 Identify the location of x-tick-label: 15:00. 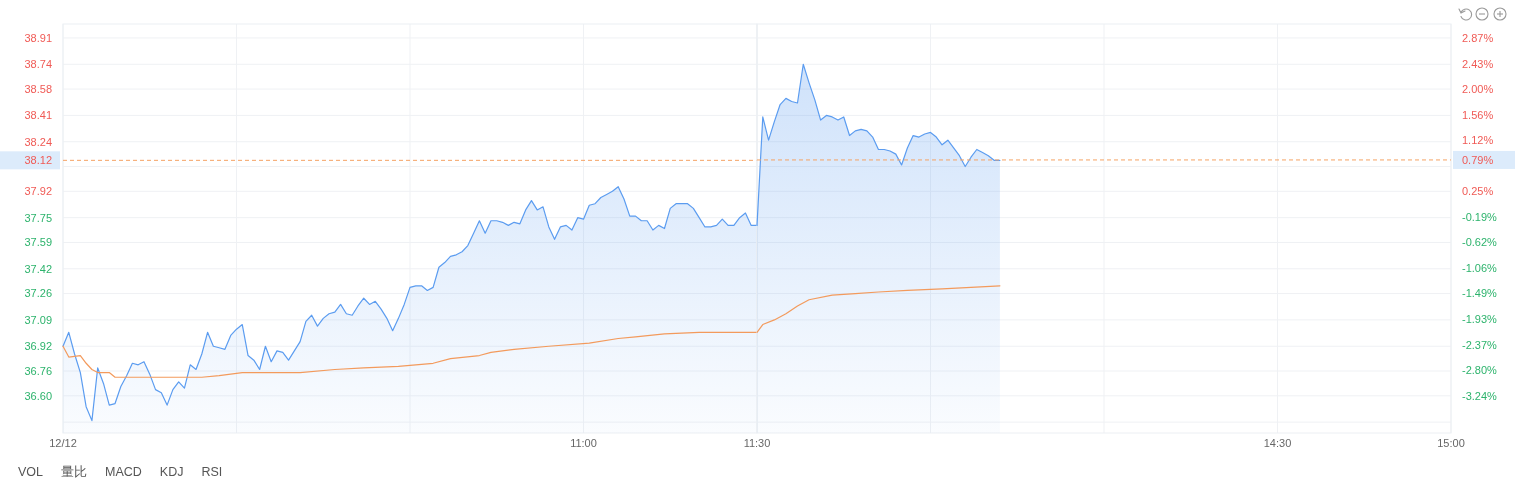
(1451, 443).